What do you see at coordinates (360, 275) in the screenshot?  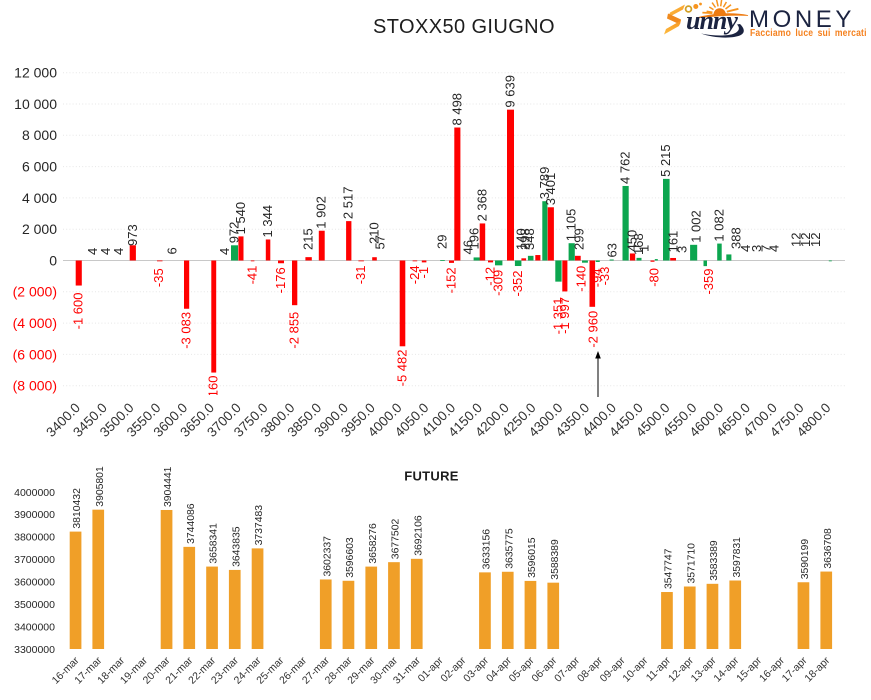 I see `svg-text: -31` at bounding box center [360, 275].